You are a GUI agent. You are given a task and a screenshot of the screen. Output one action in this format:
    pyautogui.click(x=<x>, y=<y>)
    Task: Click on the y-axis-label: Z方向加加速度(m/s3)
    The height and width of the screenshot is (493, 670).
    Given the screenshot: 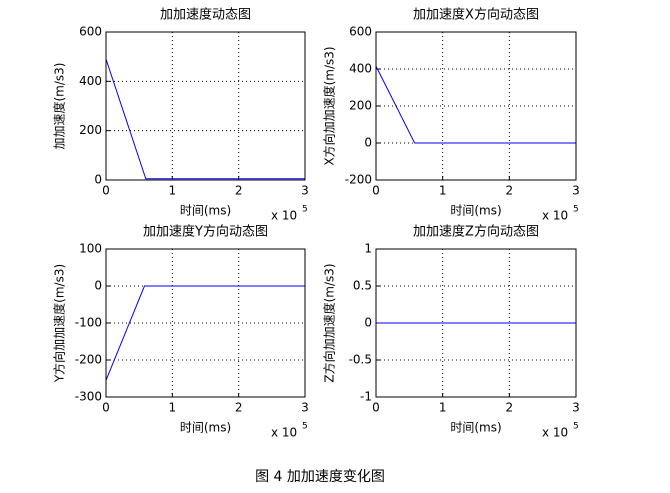 What is the action you would take?
    pyautogui.click(x=329, y=322)
    